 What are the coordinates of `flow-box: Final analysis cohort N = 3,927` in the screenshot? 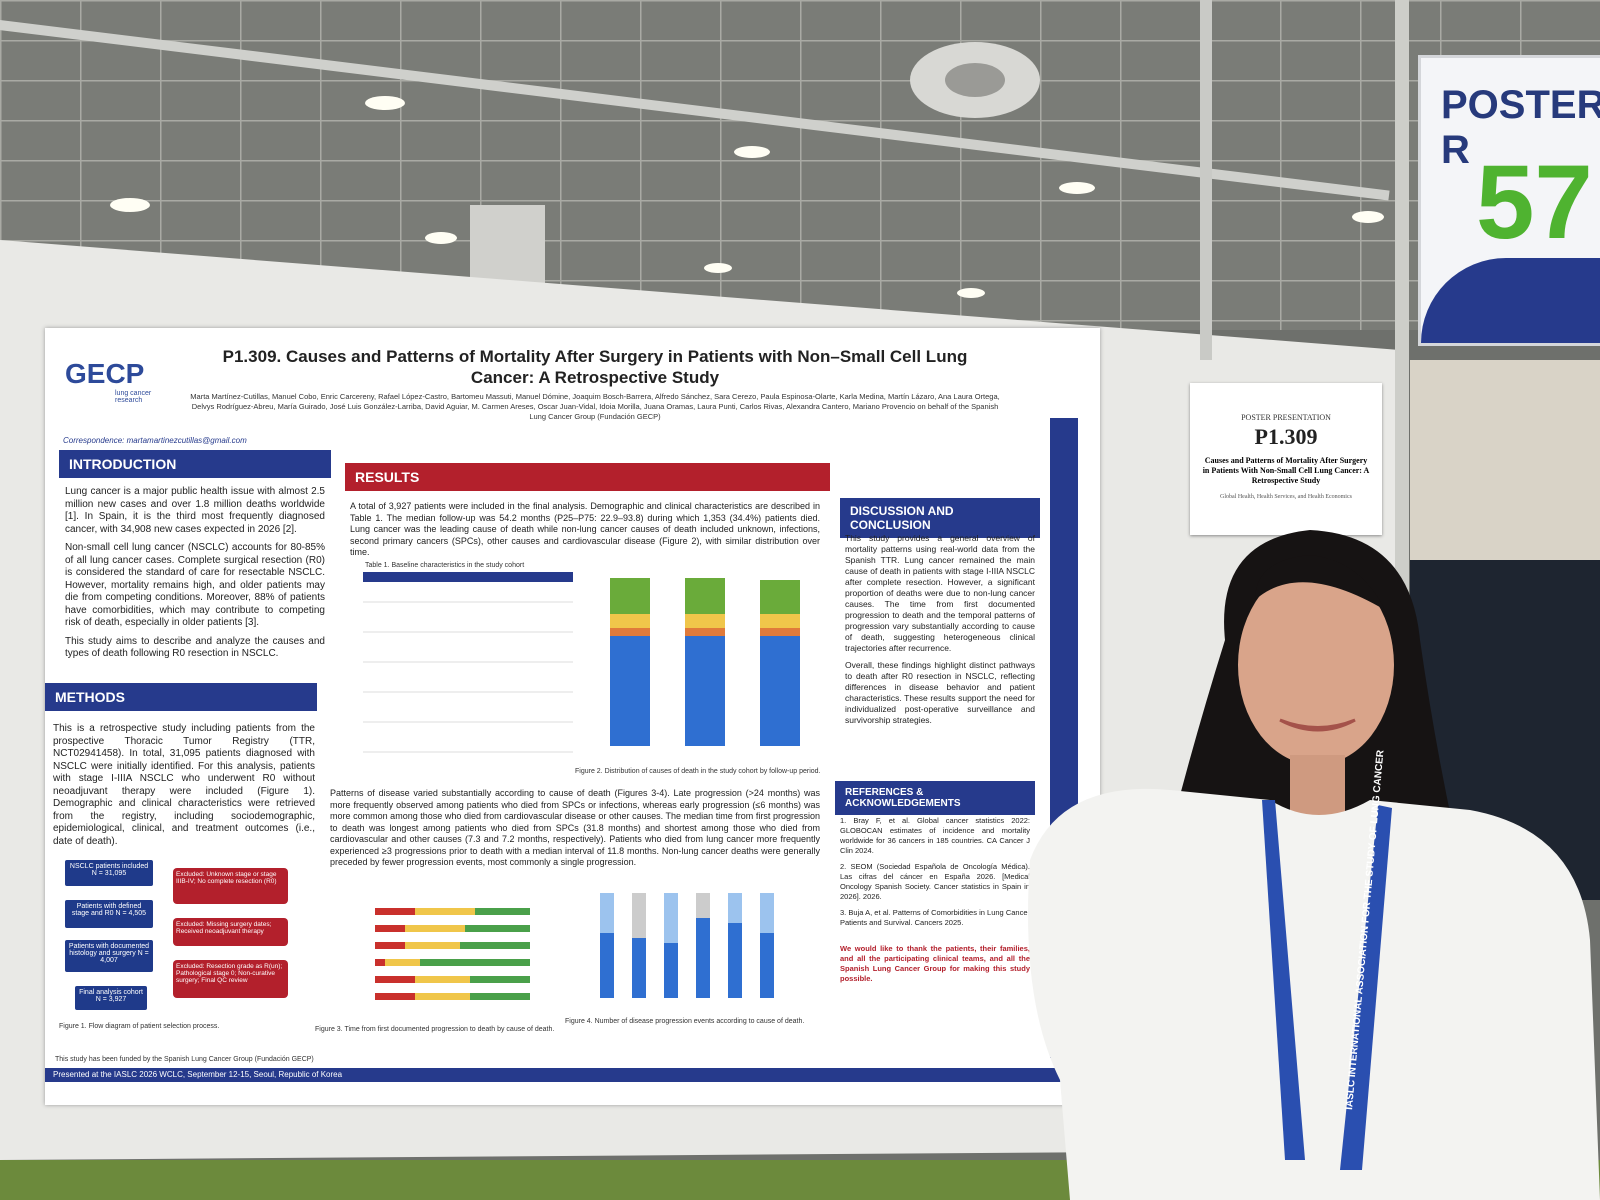 It's located at (111, 998).